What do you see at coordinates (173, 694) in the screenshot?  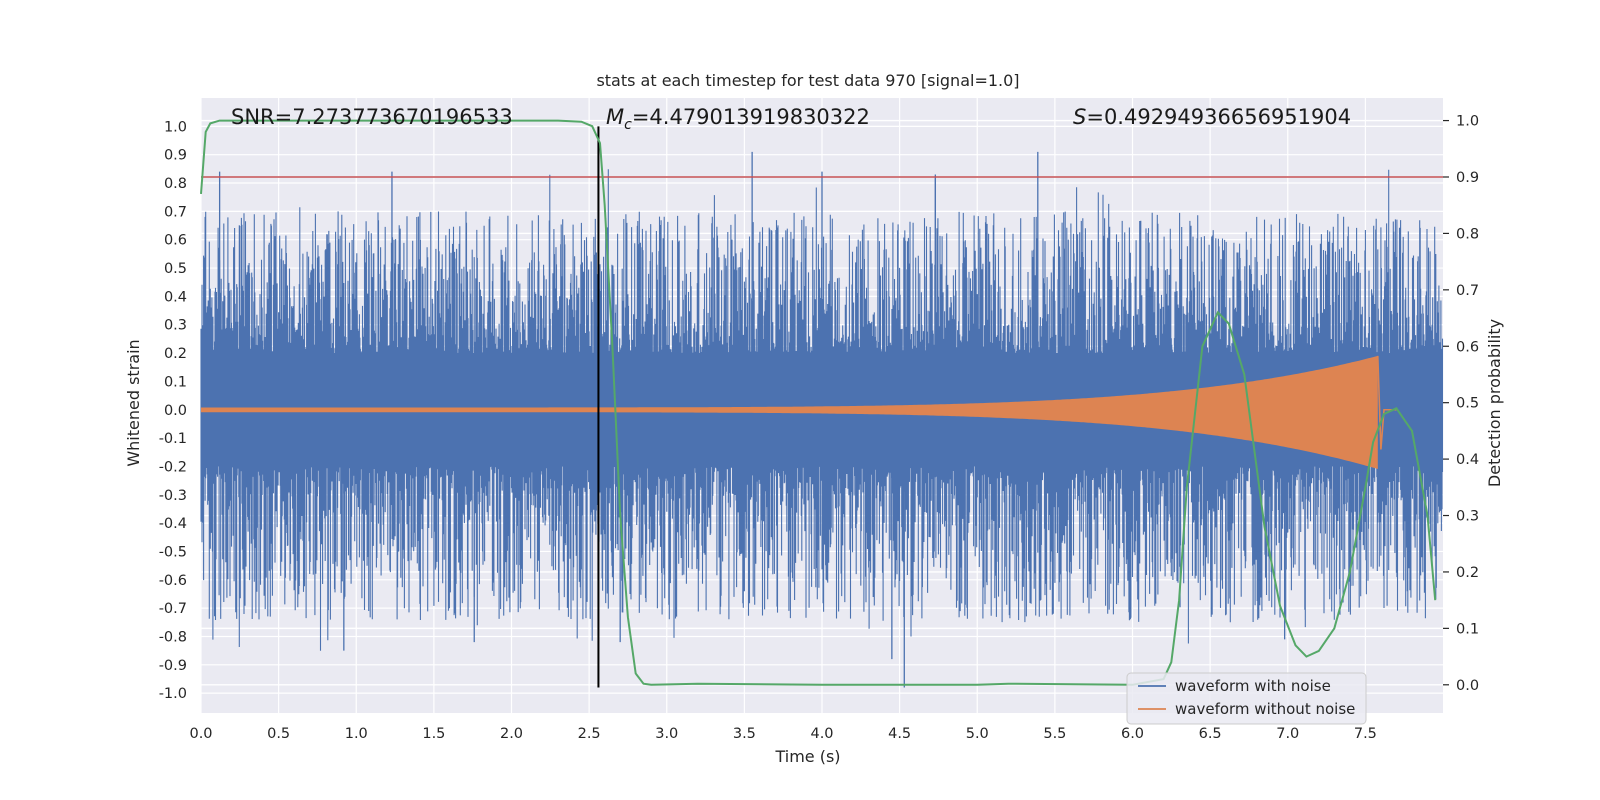 I see `left-y-tick-label: -1.0` at bounding box center [173, 694].